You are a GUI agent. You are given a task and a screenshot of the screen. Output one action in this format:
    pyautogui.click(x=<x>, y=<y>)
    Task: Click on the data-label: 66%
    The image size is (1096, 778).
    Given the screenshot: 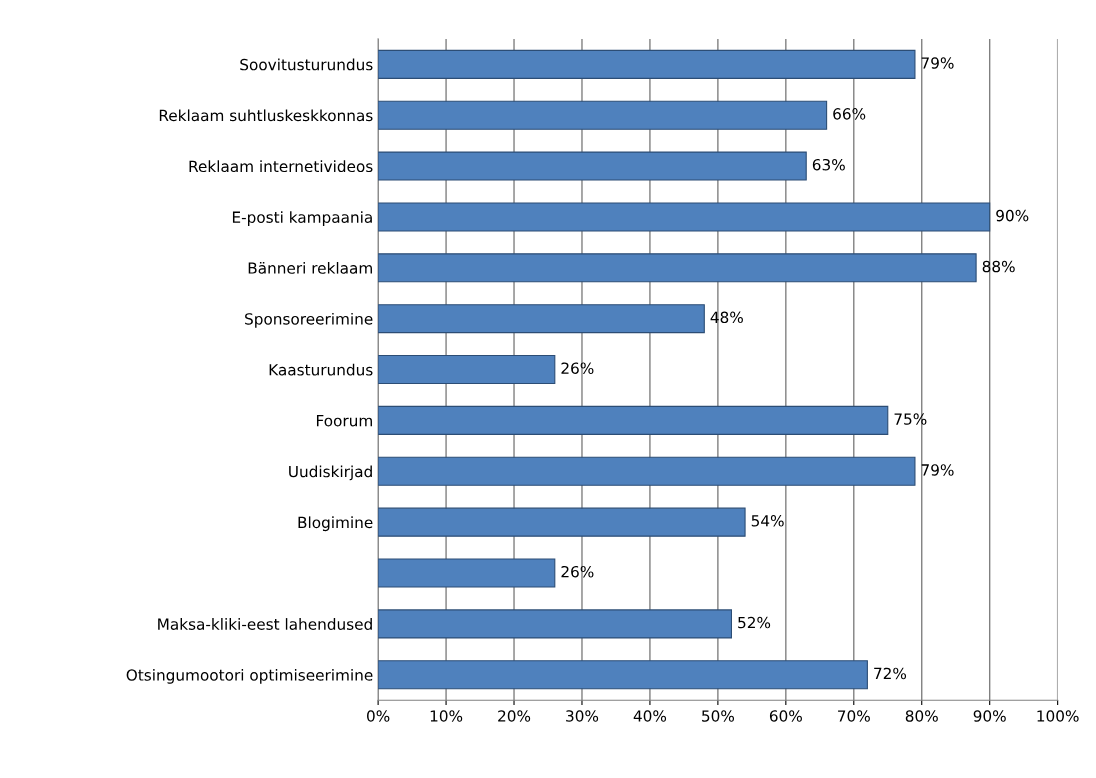 What is the action you would take?
    pyautogui.click(x=849, y=114)
    